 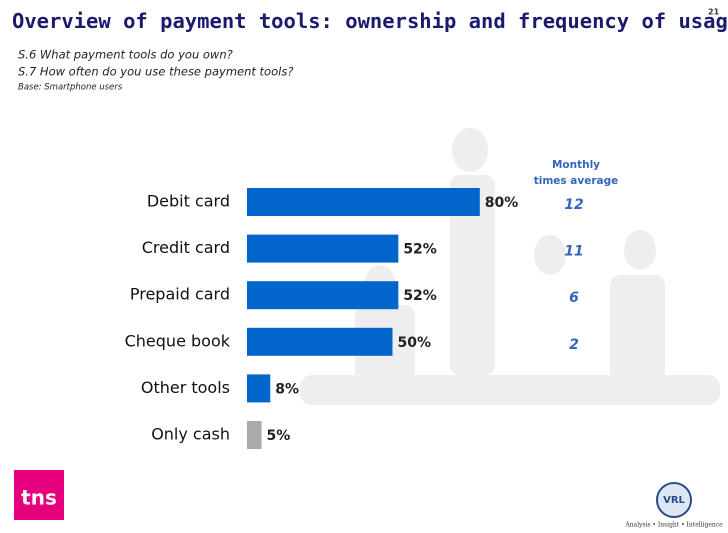 I want to click on monthly-value: 11, so click(x=573, y=252).